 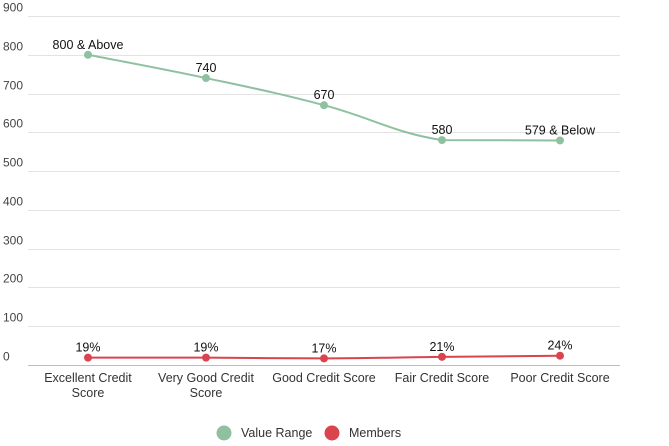 I want to click on y-tick-label: 500, so click(x=13, y=163).